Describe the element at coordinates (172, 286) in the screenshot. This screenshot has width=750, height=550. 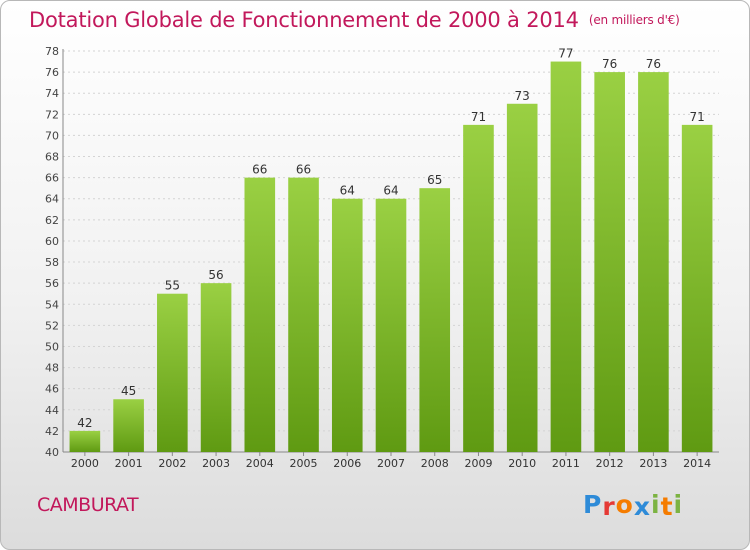
I see `bar-value-label: 55` at that location.